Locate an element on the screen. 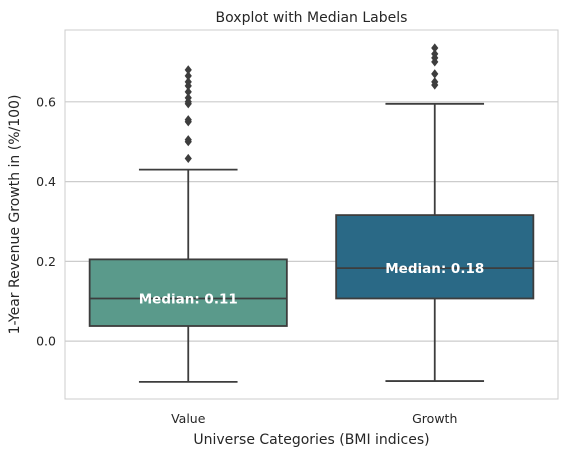  y-tick-label: 0.2 is located at coordinates (46, 261).